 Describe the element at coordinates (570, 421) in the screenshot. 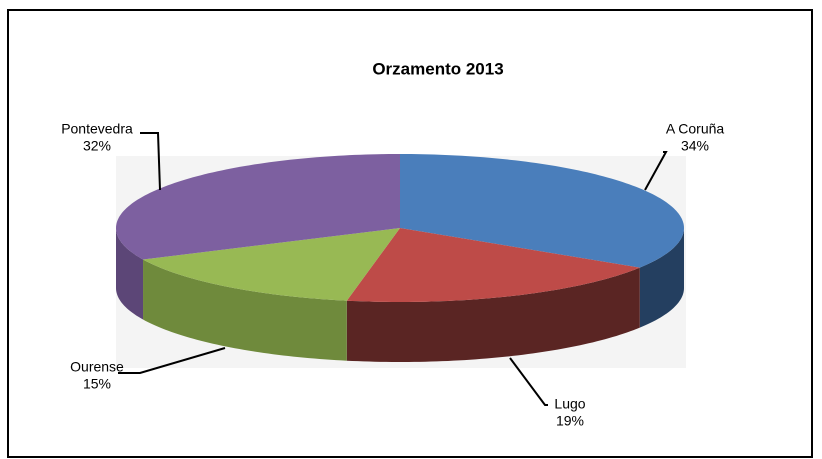

I see `value-label: 19%` at that location.